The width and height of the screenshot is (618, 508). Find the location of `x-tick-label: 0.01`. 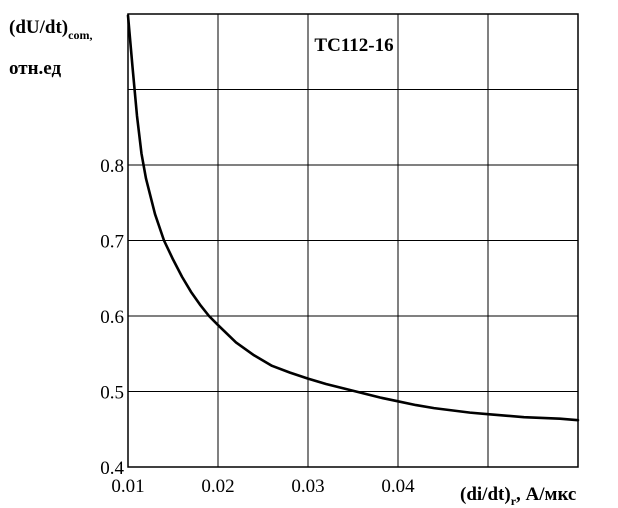

x-tick-label: 0.01 is located at coordinates (127, 486).